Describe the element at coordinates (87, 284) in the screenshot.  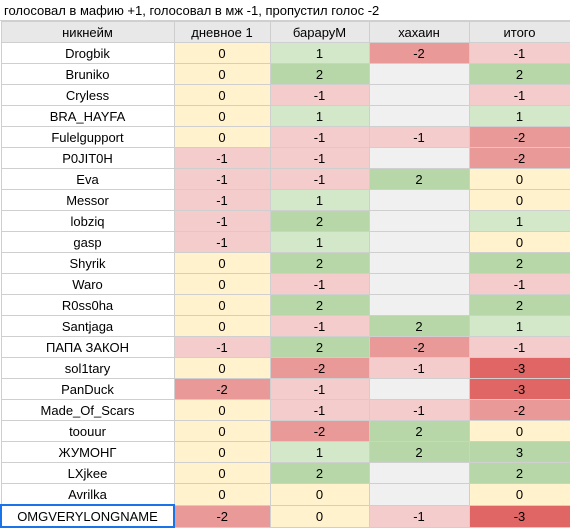
I see `nickname-cell: Waro` at that location.